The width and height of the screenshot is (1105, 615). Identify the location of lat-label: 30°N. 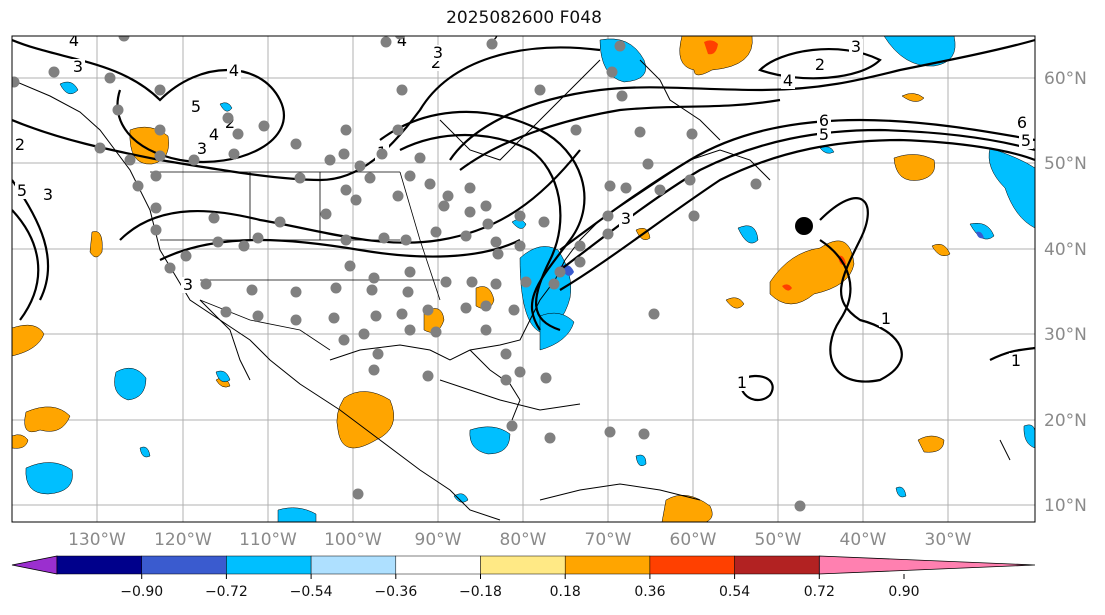
(1065, 335).